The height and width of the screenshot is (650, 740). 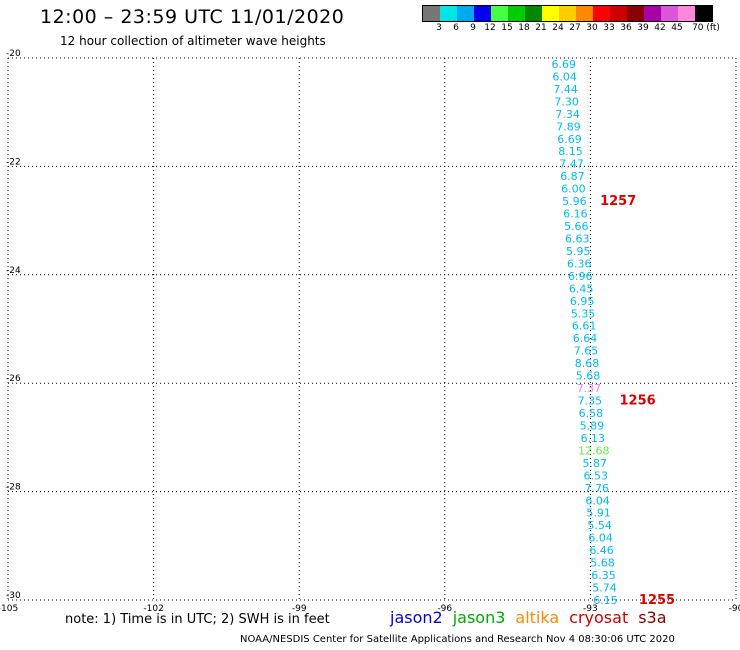 I want to click on annotations: 1257 1256 1255, so click(x=637, y=401).